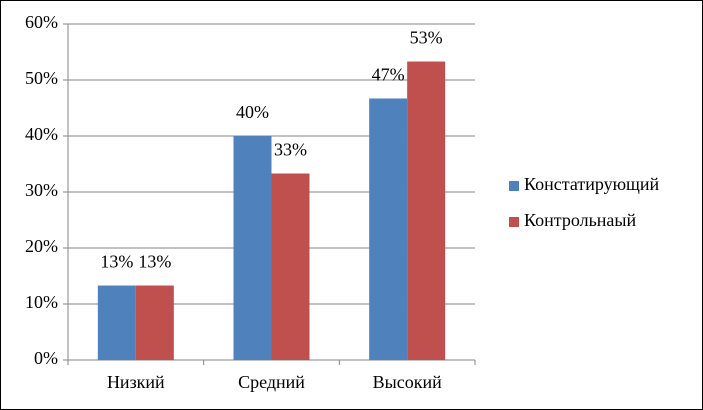 The width and height of the screenshot is (703, 410). What do you see at coordinates (41, 246) in the screenshot?
I see `y-tick-label: 20%` at bounding box center [41, 246].